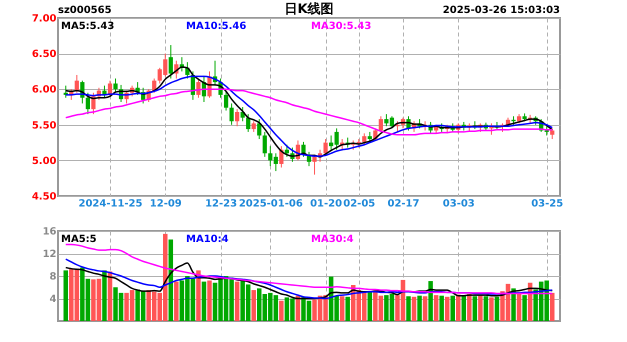 This screenshot has height=342, width=627. What do you see at coordinates (221, 204) in the screenshot?
I see `x-tick-label: 12-23` at bounding box center [221, 204].